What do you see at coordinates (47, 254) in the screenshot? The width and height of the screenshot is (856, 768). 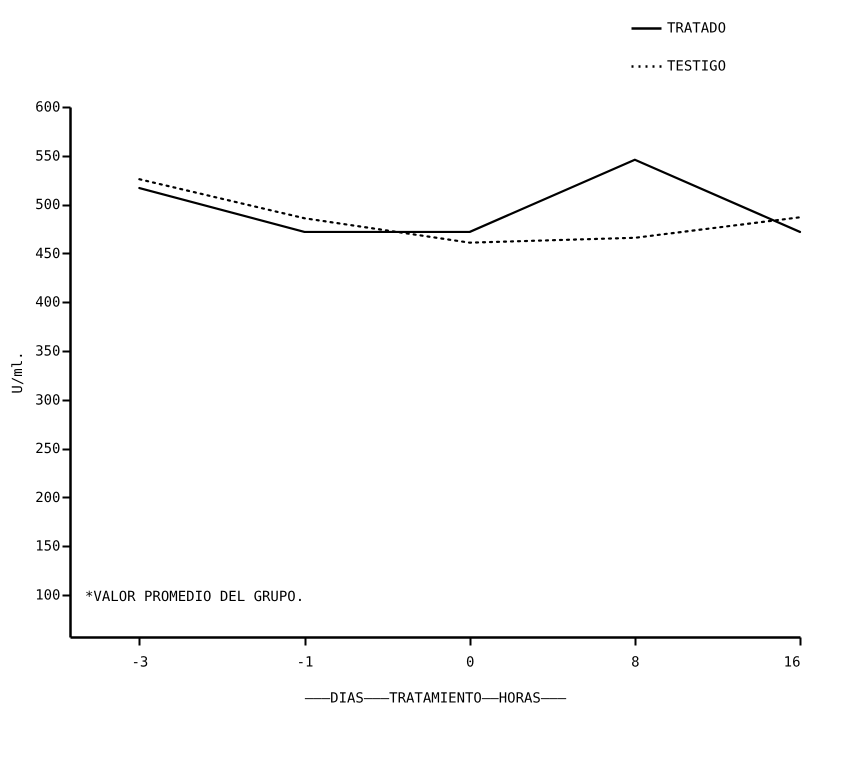 I see `y-tick-label: 450` at bounding box center [47, 254].